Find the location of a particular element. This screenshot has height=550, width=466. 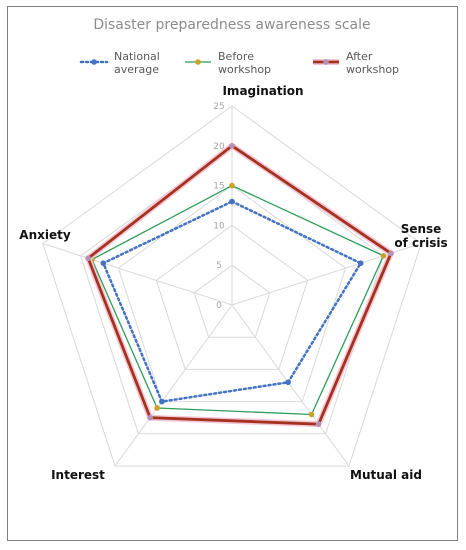

legend-label: National is located at coordinates (137, 56).